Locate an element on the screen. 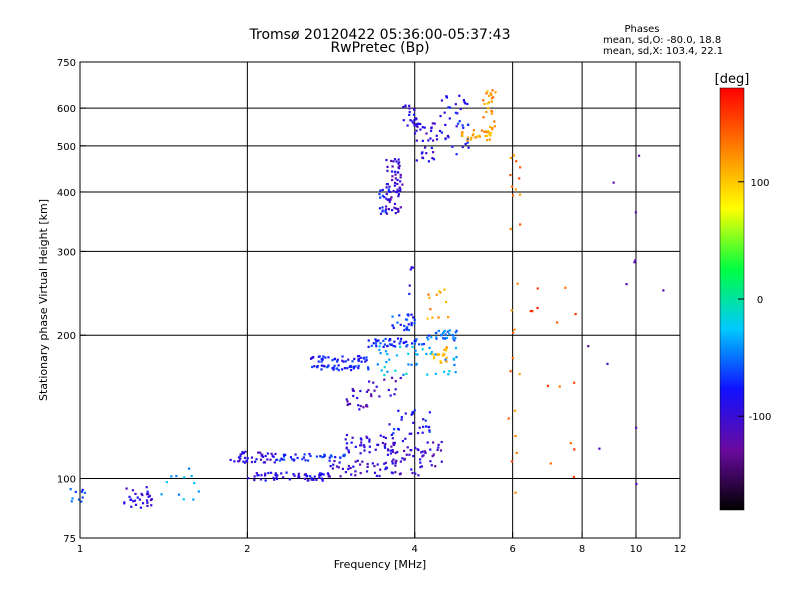 Image resolution: width=800 pixels, height=600 pixels. colorbar-tick-label: 100 is located at coordinates (759, 183).